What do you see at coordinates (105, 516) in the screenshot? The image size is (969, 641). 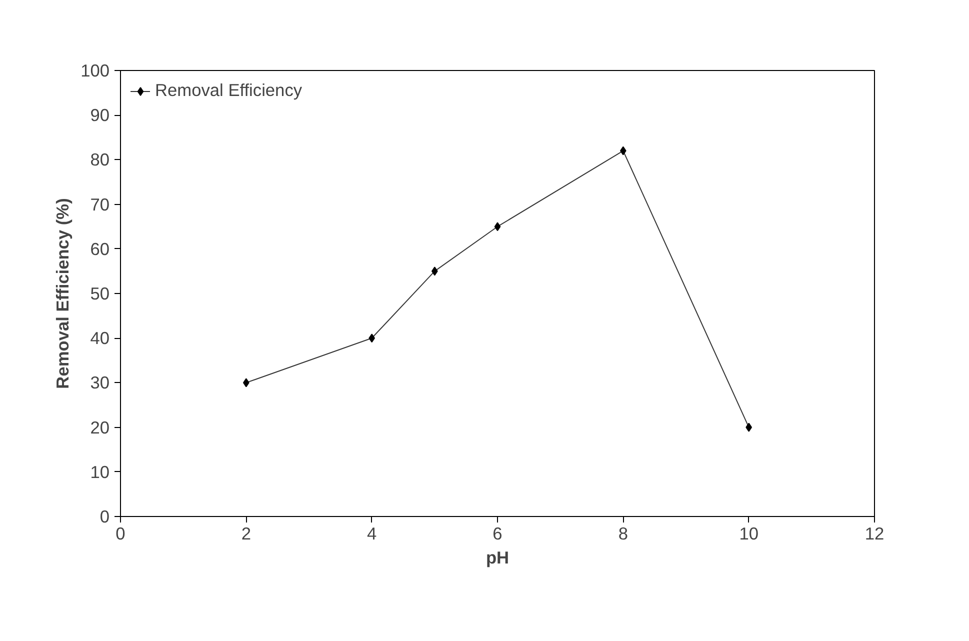 I see `y-tick-label: 0` at bounding box center [105, 516].